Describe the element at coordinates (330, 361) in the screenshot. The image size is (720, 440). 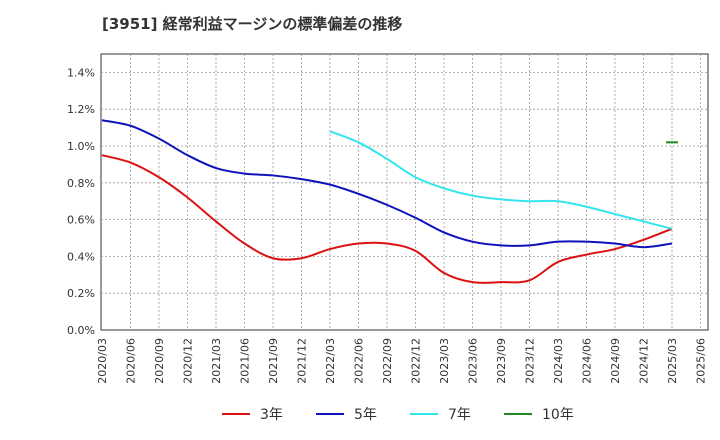
I see `x-tick-label: 2022/03` at that location.